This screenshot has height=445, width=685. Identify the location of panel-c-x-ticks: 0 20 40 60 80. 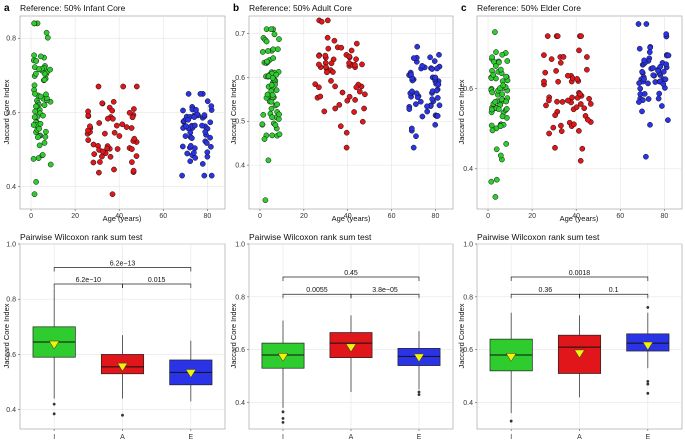
(577, 214).